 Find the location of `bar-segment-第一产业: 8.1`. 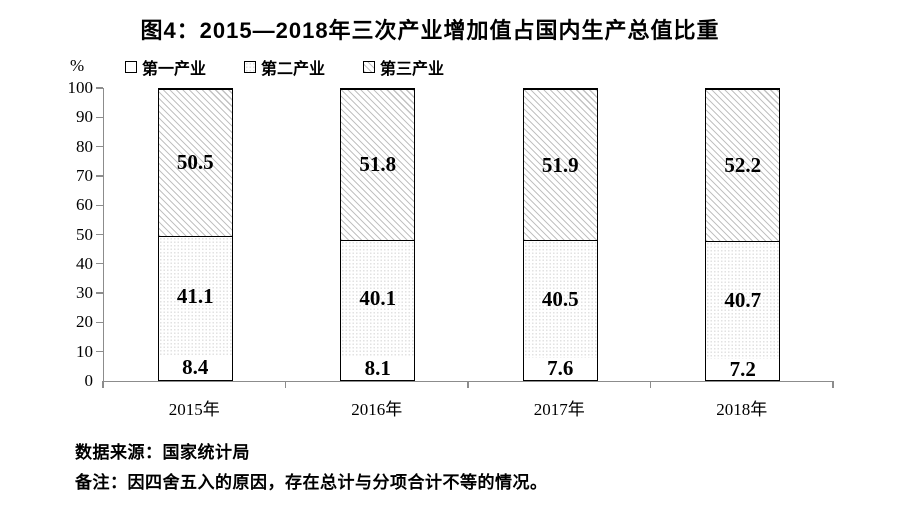

bar-segment-第一产业: 8.1 is located at coordinates (378, 367).